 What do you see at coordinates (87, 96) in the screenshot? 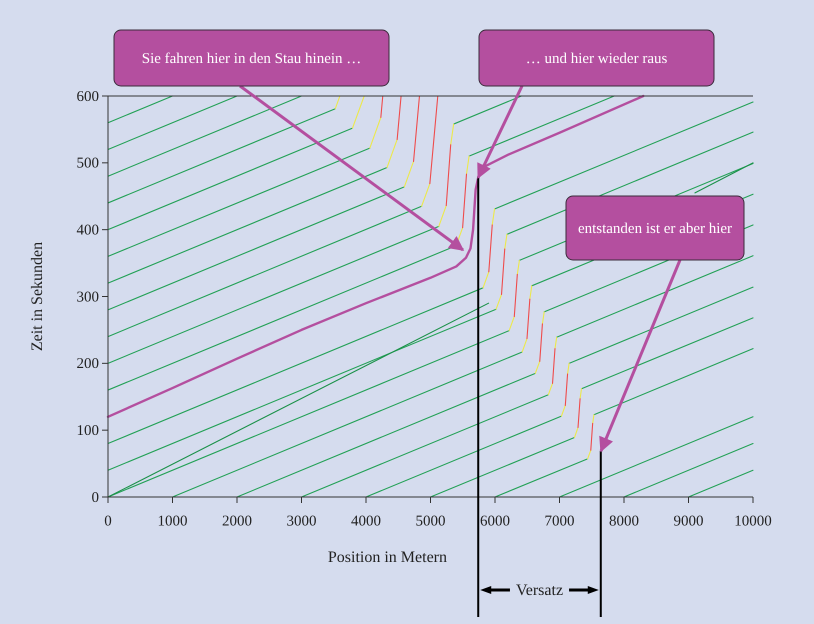
I see `y-tick-label: 600` at bounding box center [87, 96].